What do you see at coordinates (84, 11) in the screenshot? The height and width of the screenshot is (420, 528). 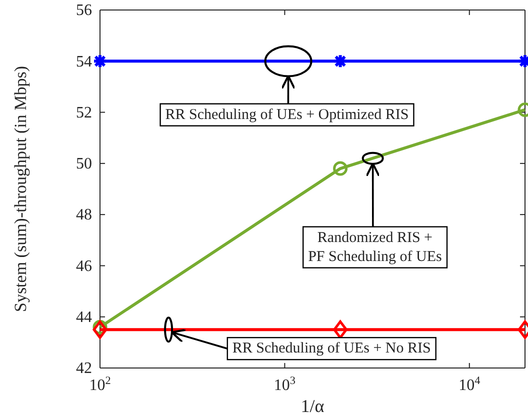 I see `y-tick-label: 56` at bounding box center [84, 11].